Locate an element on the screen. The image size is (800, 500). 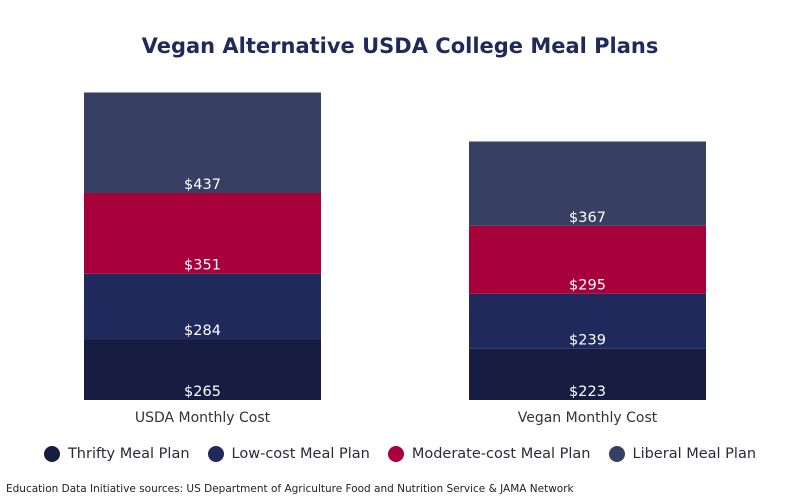
legend-item: Low-cost Meal Plan is located at coordinates (288, 454).